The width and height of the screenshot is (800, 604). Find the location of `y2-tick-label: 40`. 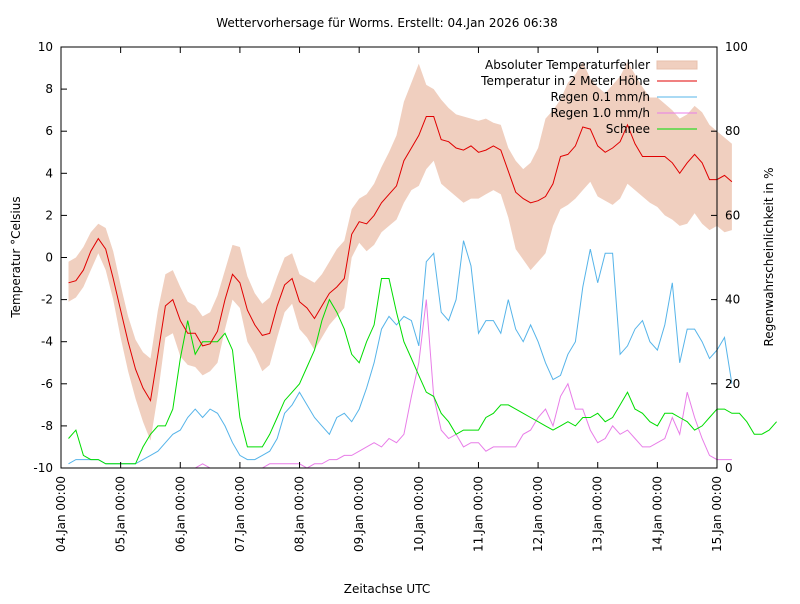

y2-tick-label: 40 is located at coordinates (732, 300).